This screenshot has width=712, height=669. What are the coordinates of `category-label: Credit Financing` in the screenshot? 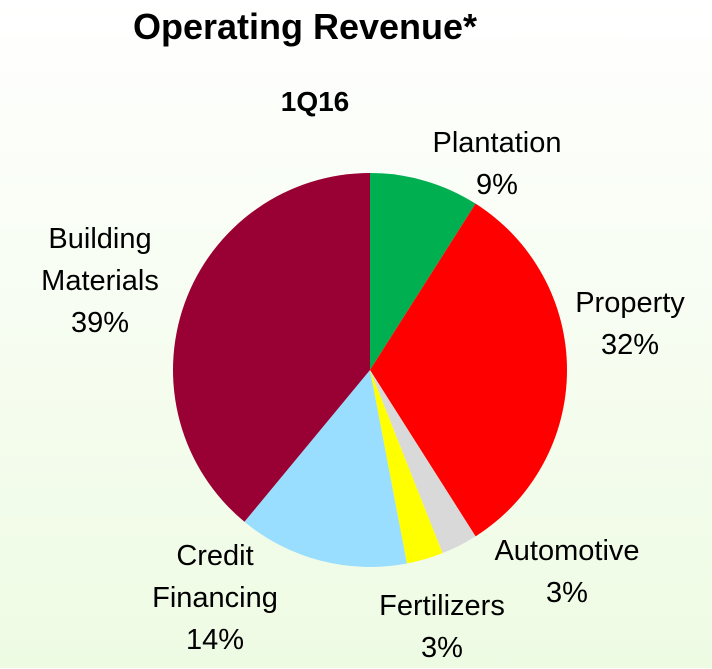 It's located at (215, 577).